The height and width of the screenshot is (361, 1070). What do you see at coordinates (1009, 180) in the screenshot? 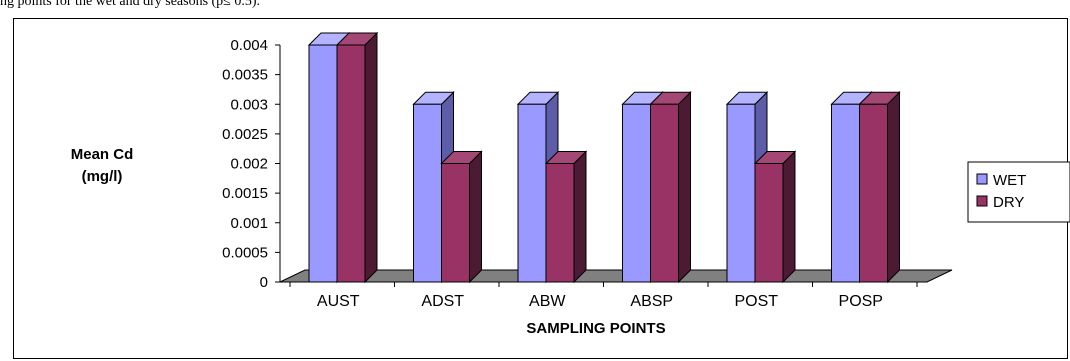
I see `legend-label-wet: WET` at bounding box center [1009, 180].